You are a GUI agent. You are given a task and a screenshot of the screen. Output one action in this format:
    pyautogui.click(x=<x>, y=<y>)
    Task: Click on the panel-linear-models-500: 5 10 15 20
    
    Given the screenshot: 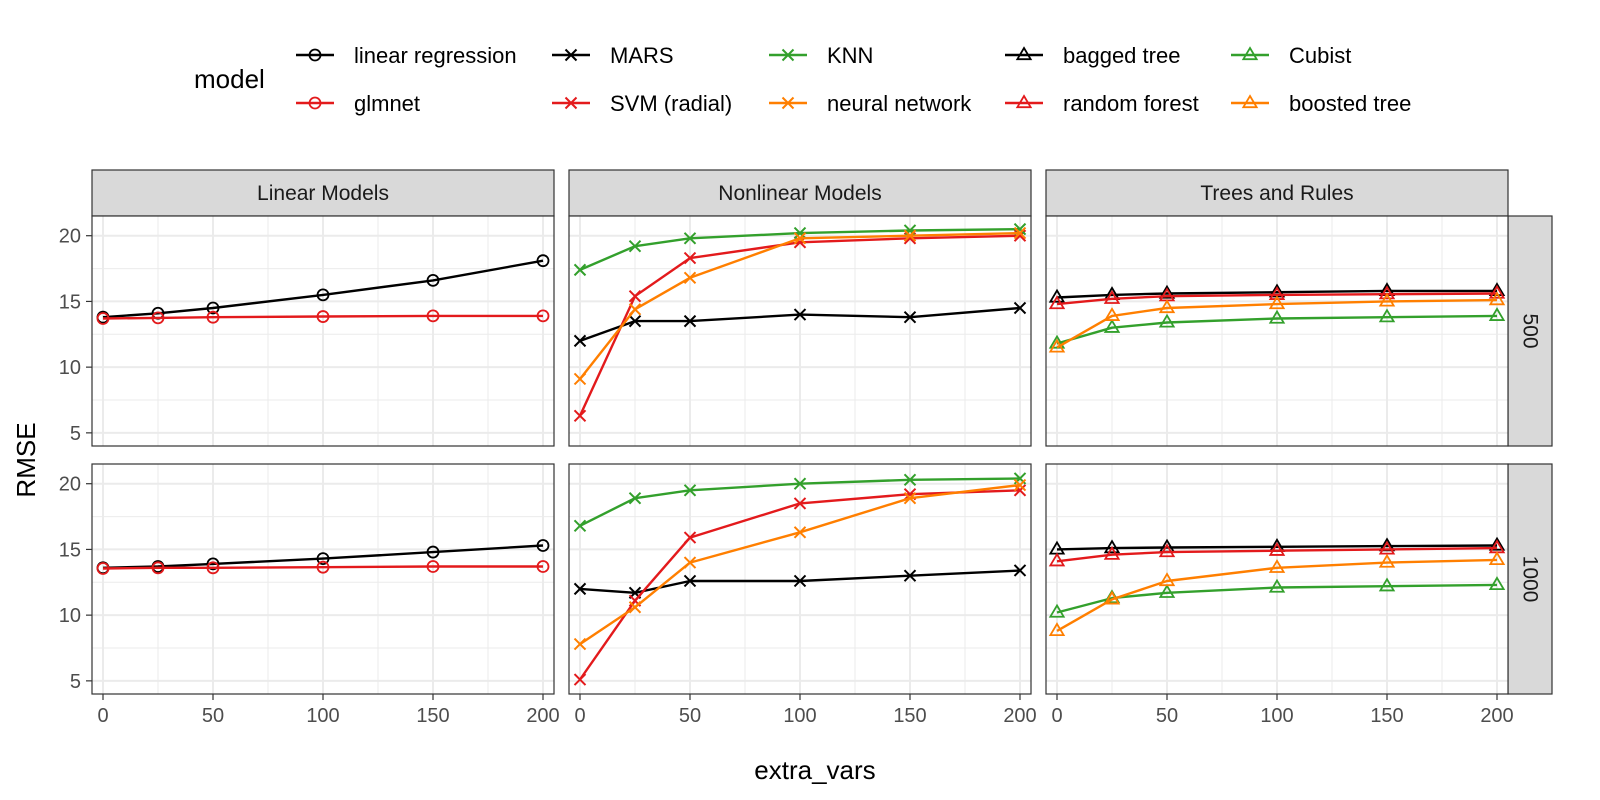 What is the action you would take?
    pyautogui.click(x=307, y=331)
    